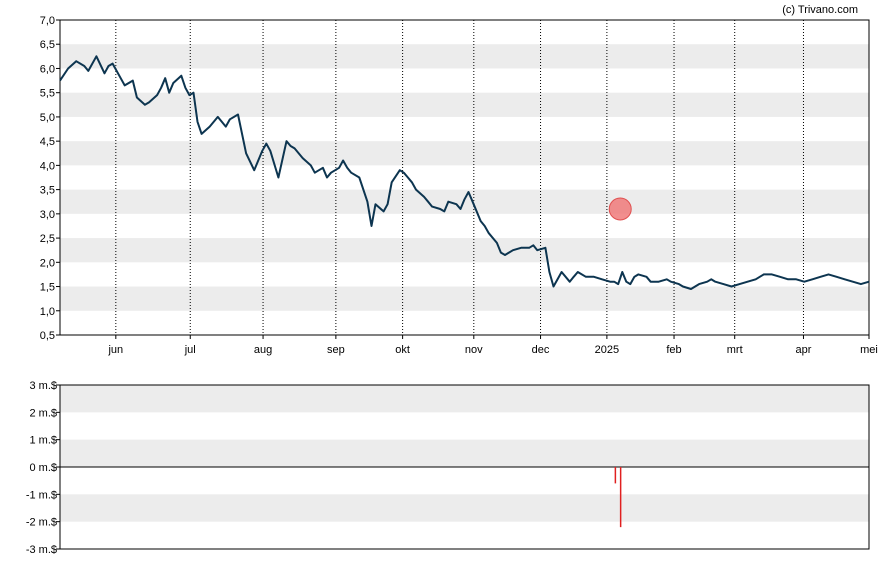 The height and width of the screenshot is (565, 888). What do you see at coordinates (869, 350) in the screenshot?
I see `x-tick-label: mei` at bounding box center [869, 350].